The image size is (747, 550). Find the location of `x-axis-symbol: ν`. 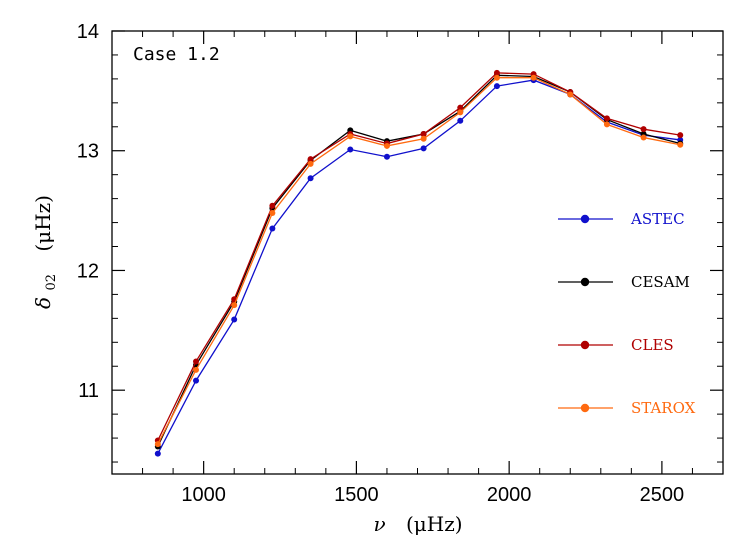

x-axis-symbol: ν is located at coordinates (379, 524).